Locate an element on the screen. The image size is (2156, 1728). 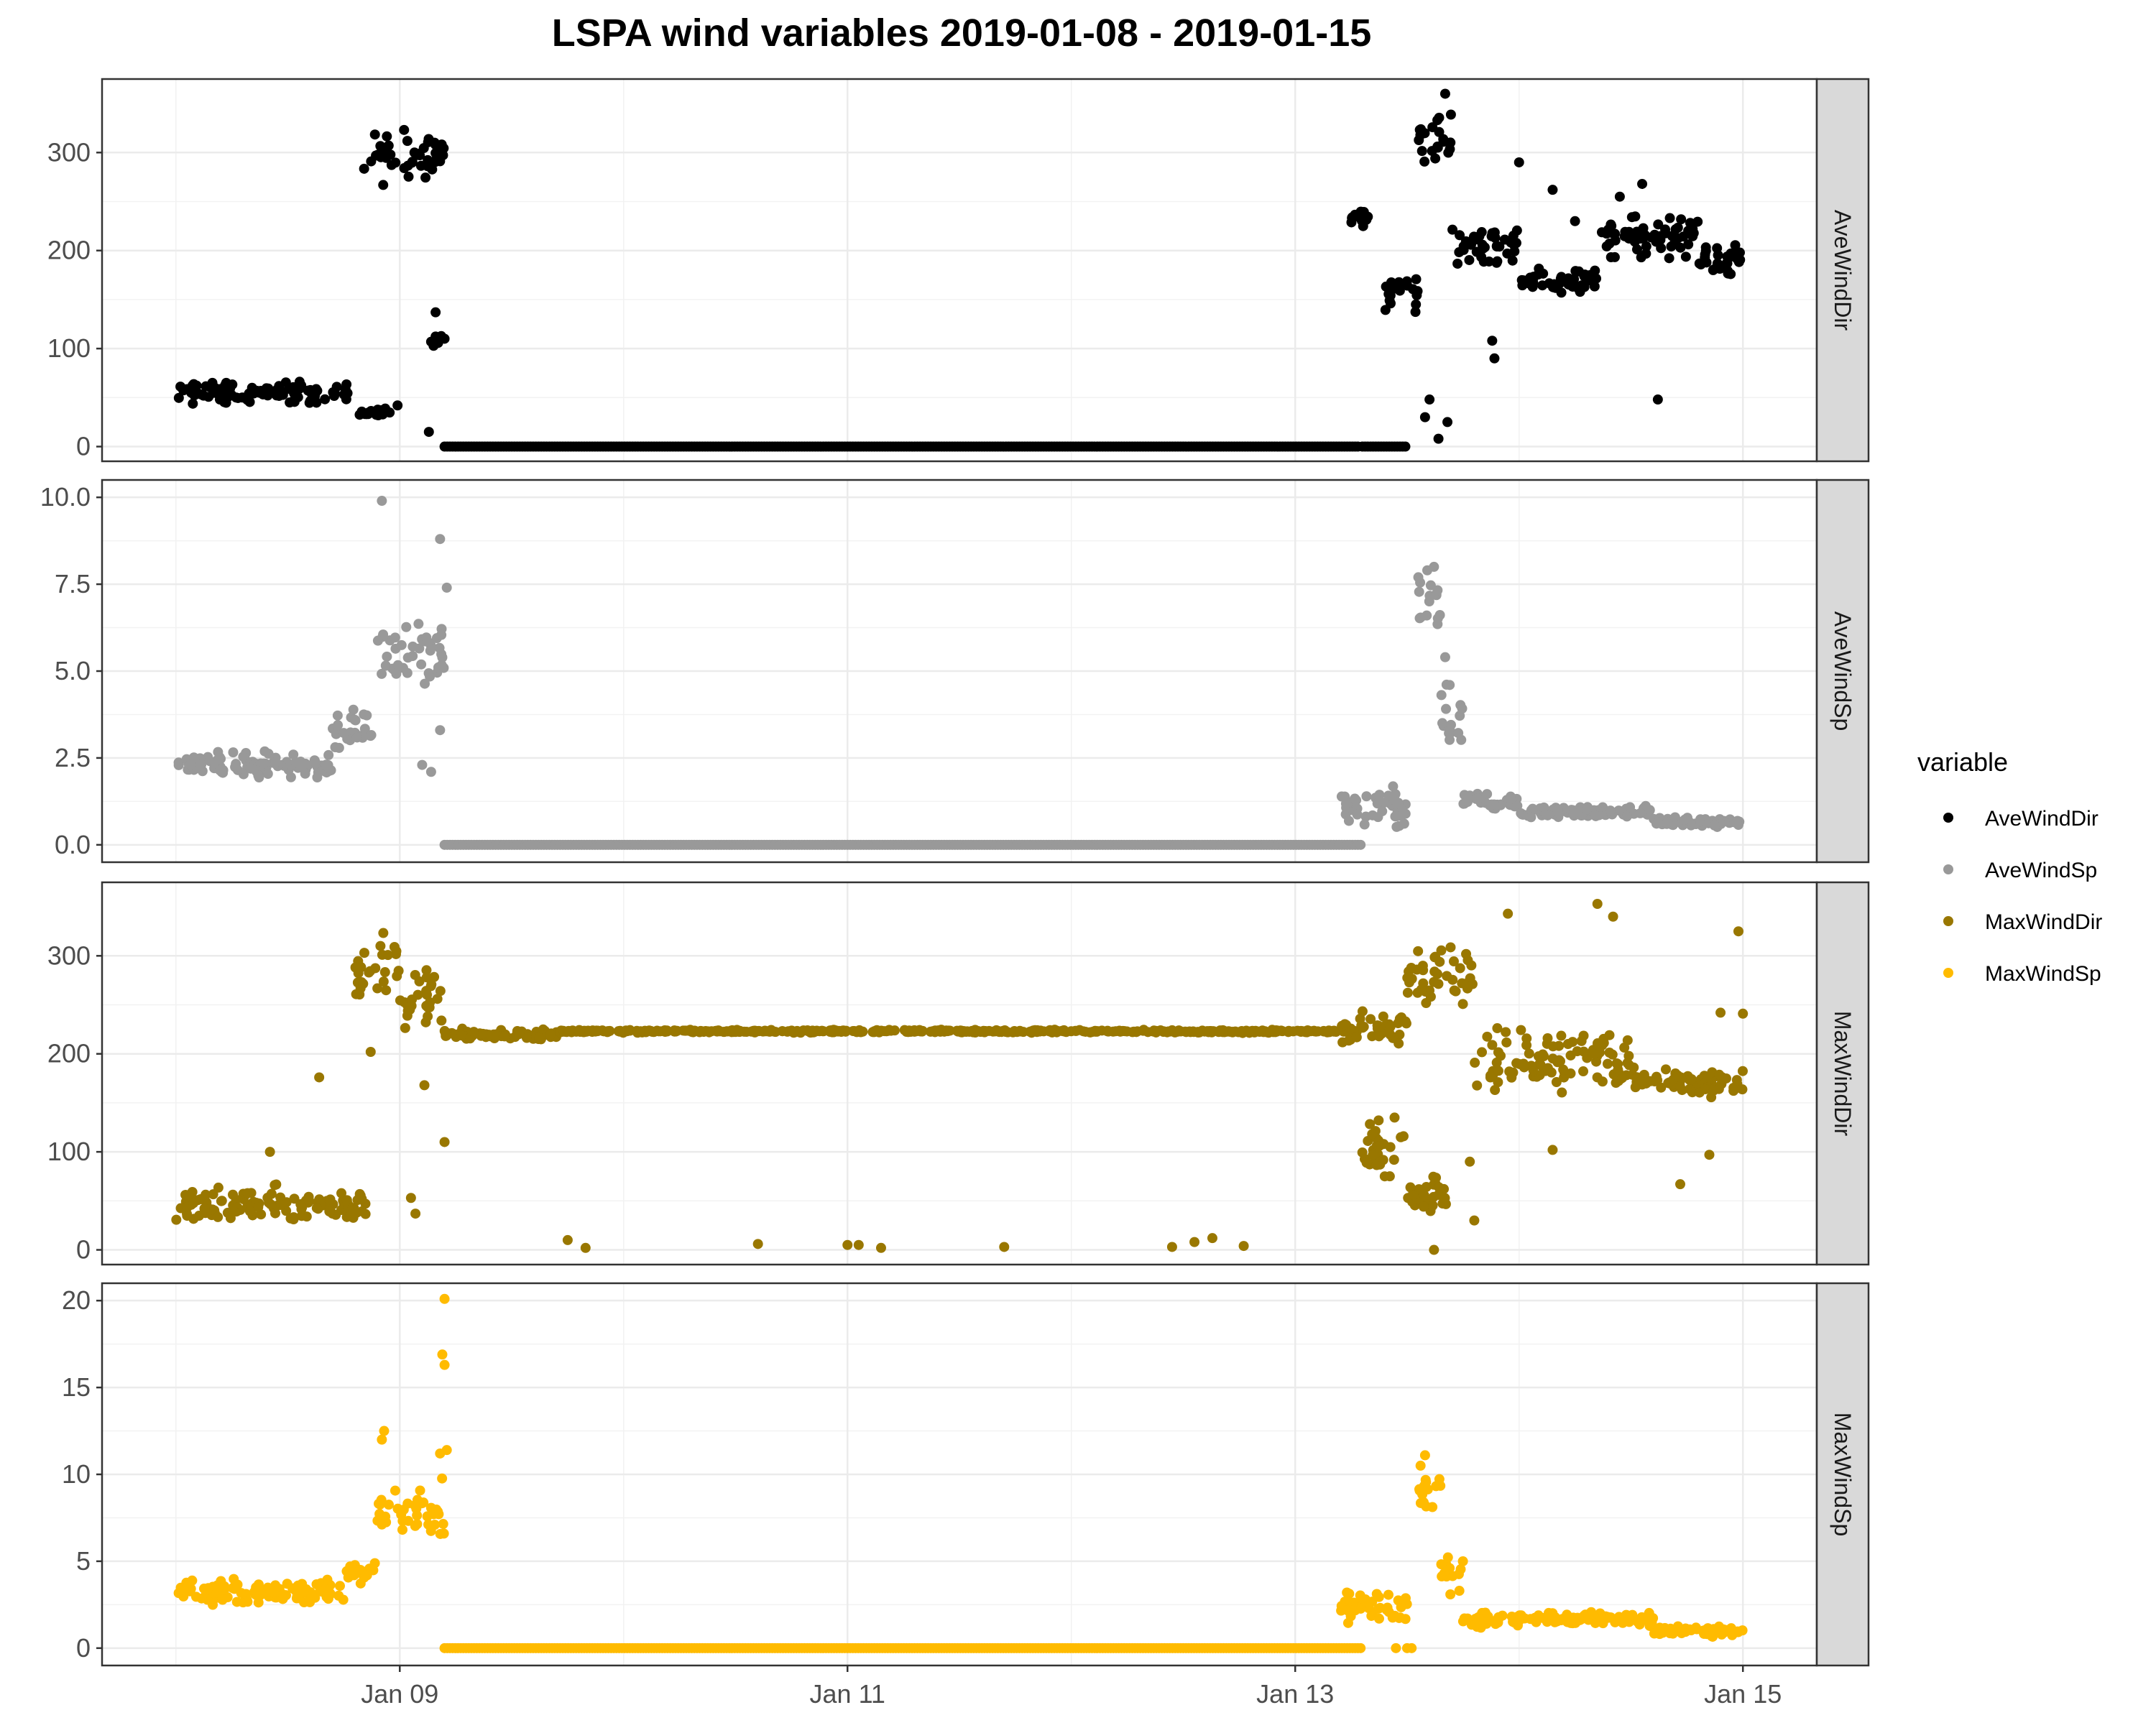
legend-key is located at coordinates (1948, 921).